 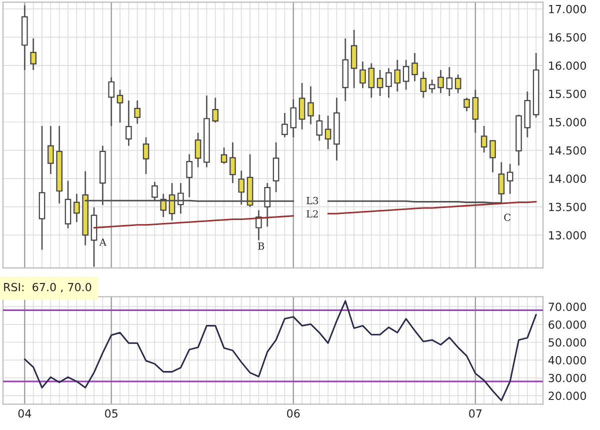 I want to click on annotation: L3, so click(x=312, y=200).